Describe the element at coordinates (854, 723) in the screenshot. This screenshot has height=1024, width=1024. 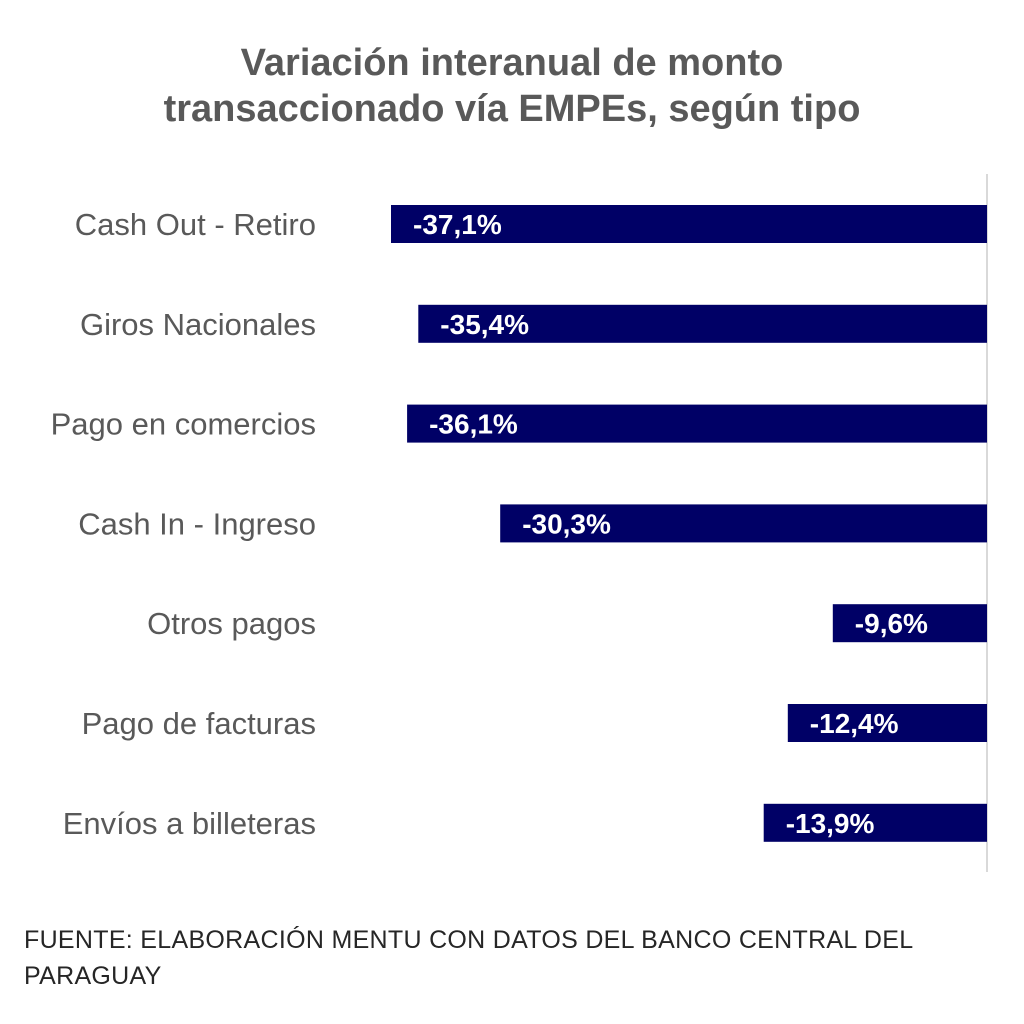
I see `data-label: -12,4%` at that location.